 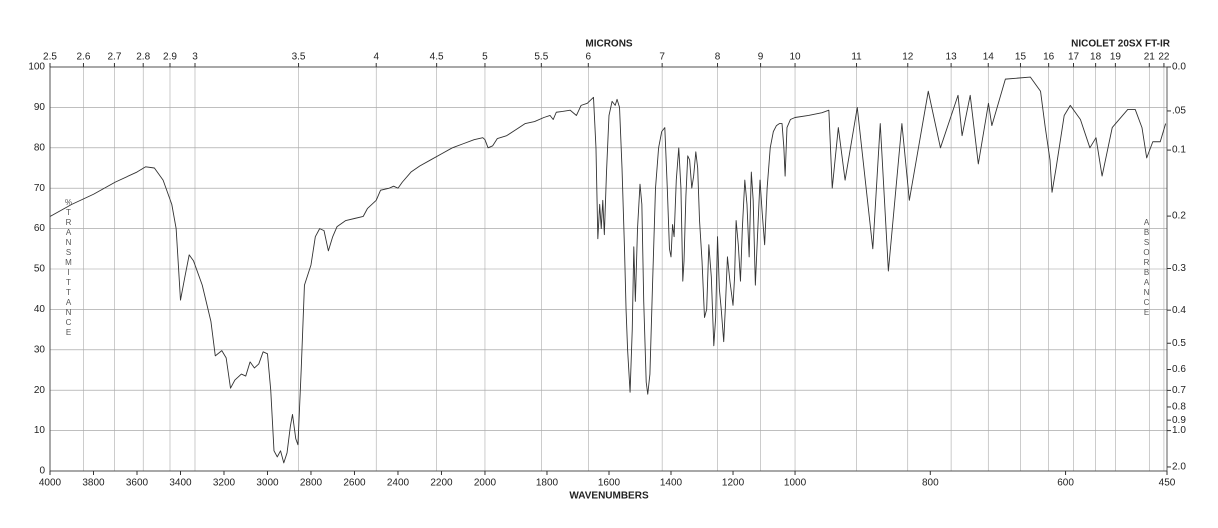 I want to click on x-tick-label: 450, so click(x=1167, y=483).